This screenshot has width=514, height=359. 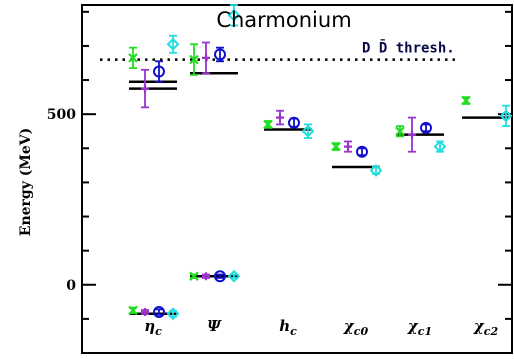 I want to click on category-label: hc, so click(x=288, y=327).